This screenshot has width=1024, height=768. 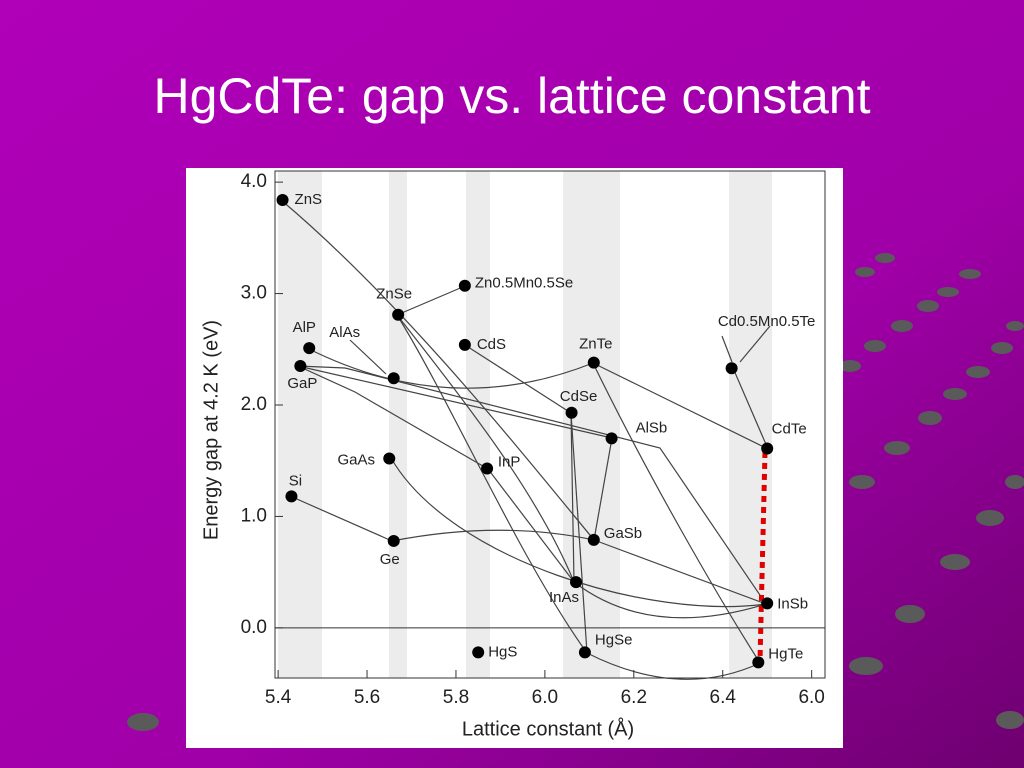 I want to click on x-axis-label: Lattice constant (Å), so click(x=548, y=728).